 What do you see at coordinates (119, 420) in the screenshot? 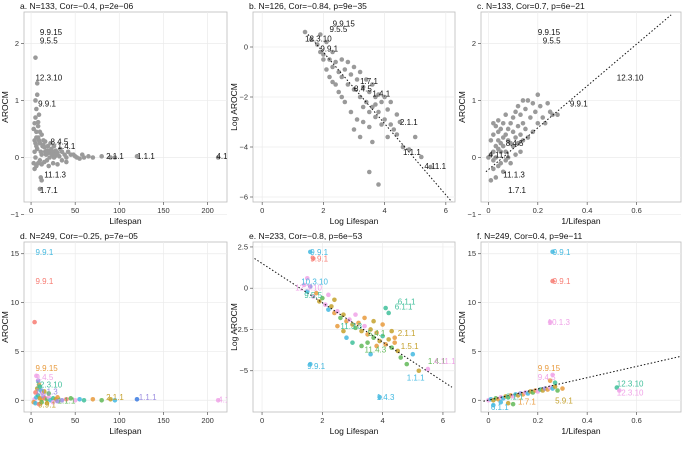
I see `x-tick-label: 100` at bounding box center [119, 420].